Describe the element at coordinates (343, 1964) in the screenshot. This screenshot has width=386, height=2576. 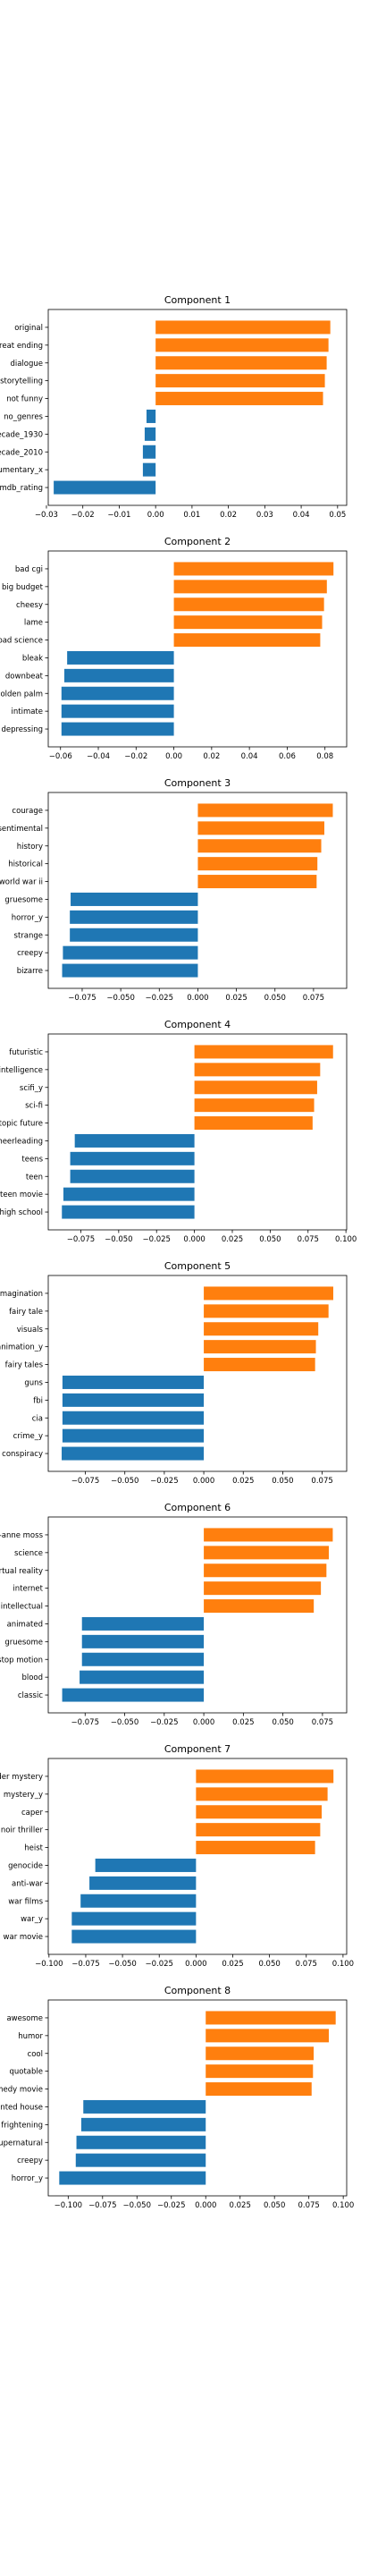
I see `x-tick-label: 0.100` at that location.